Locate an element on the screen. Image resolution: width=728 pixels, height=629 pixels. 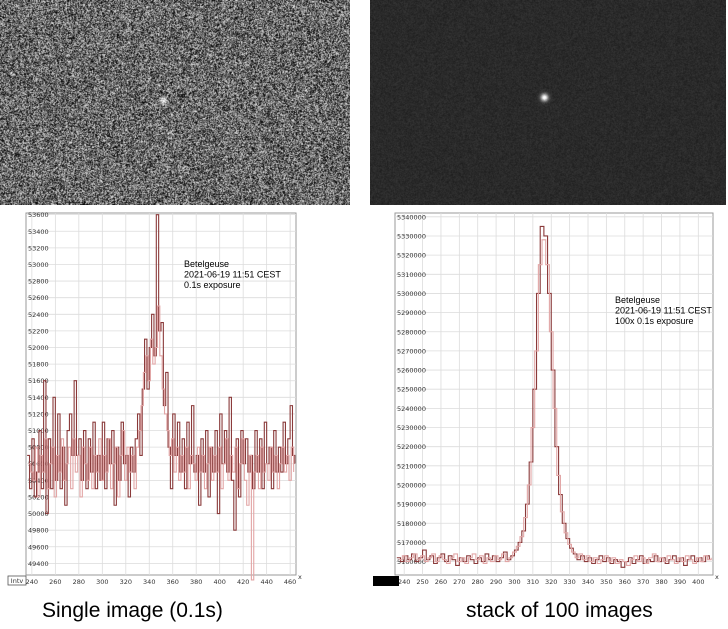
y-tick-label: 5300000 is located at coordinates (411, 294).